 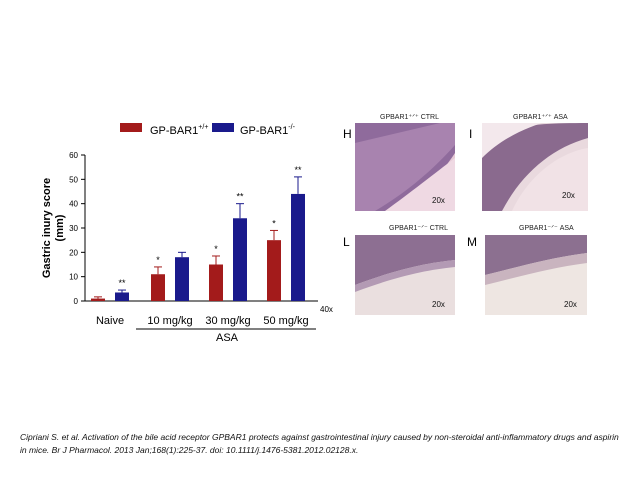 What do you see at coordinates (535, 167) in the screenshot?
I see `micrograph-I` at bounding box center [535, 167].